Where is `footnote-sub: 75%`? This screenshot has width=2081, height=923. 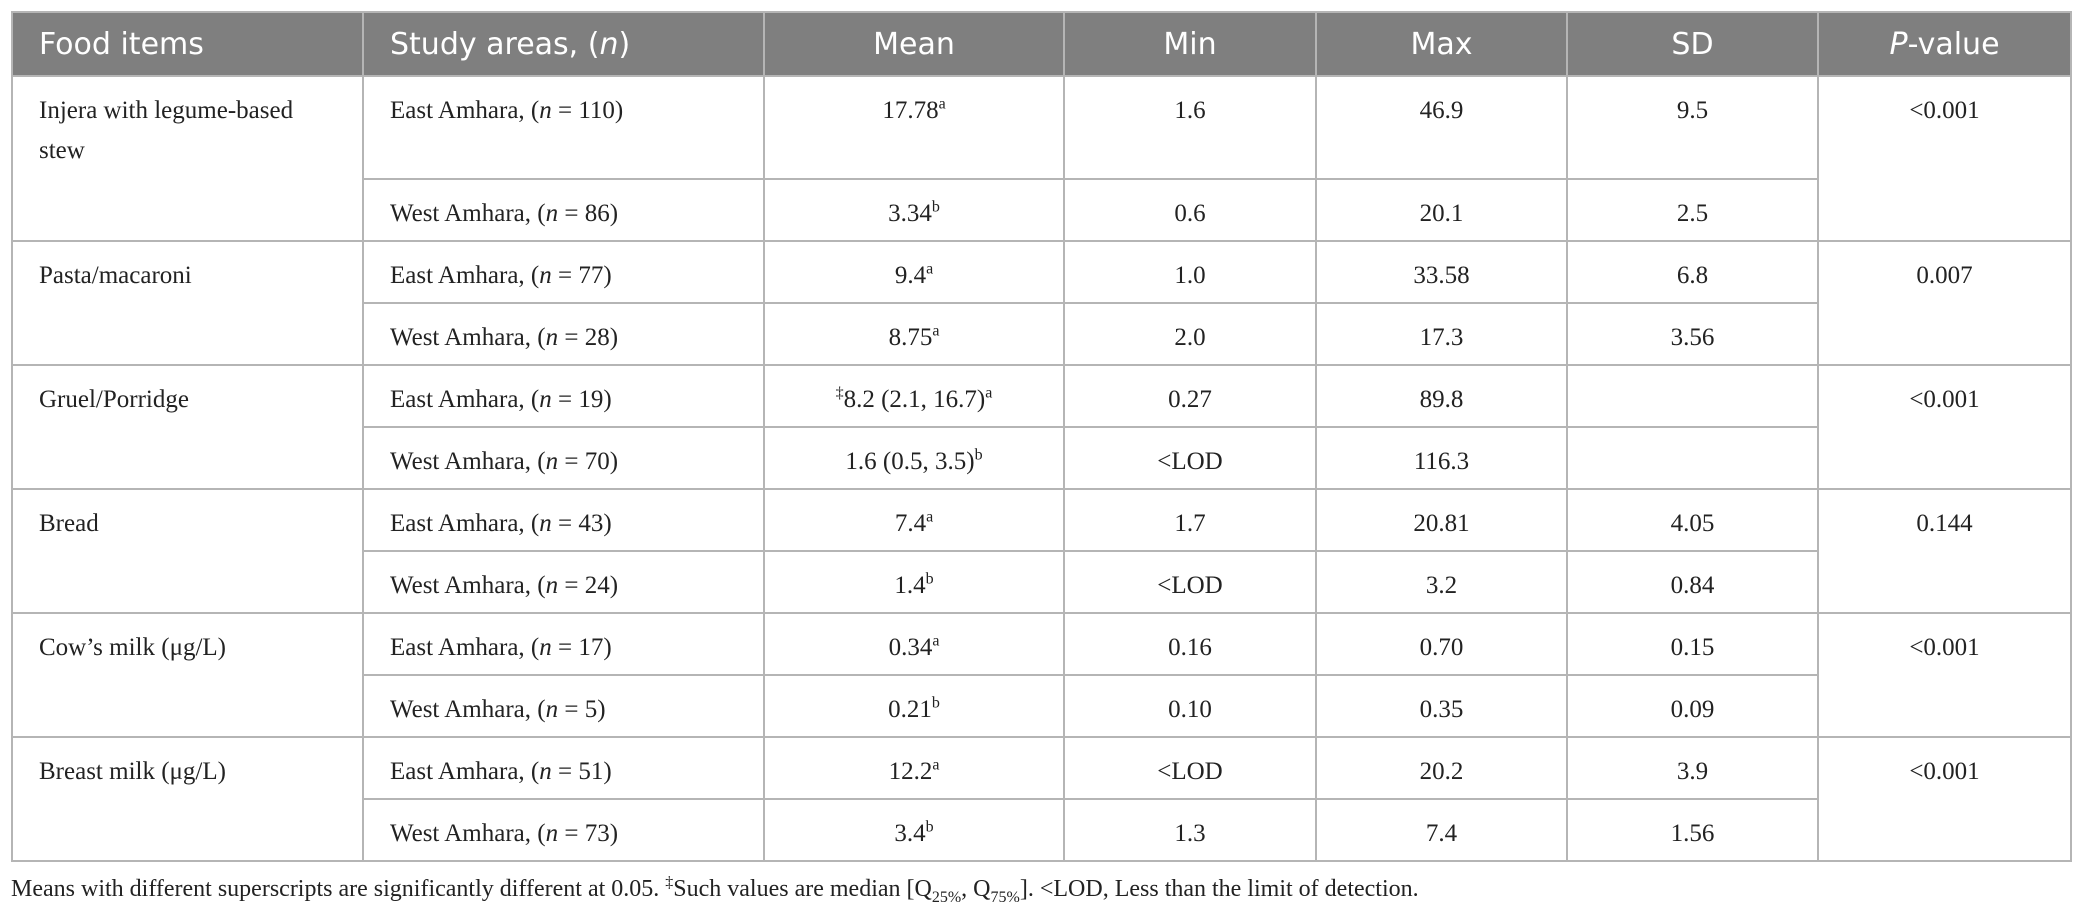
footnote-sub: 75% is located at coordinates (1005, 897).